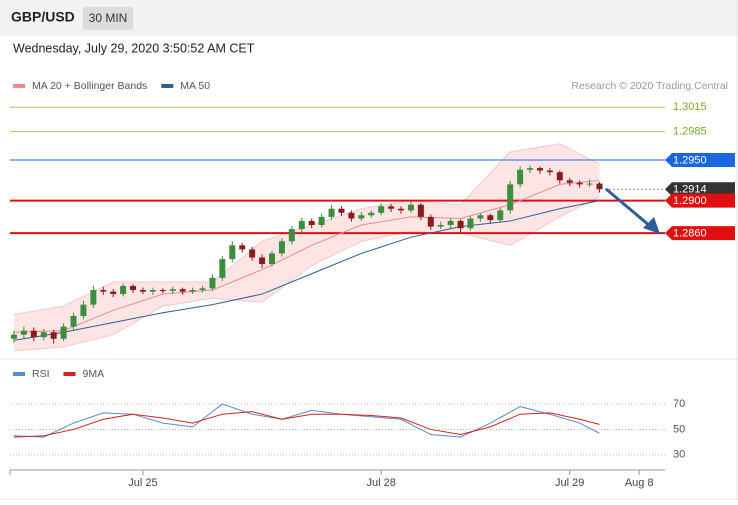 This screenshot has height=505, width=738. I want to click on legend-label: MA 50, so click(195, 86).